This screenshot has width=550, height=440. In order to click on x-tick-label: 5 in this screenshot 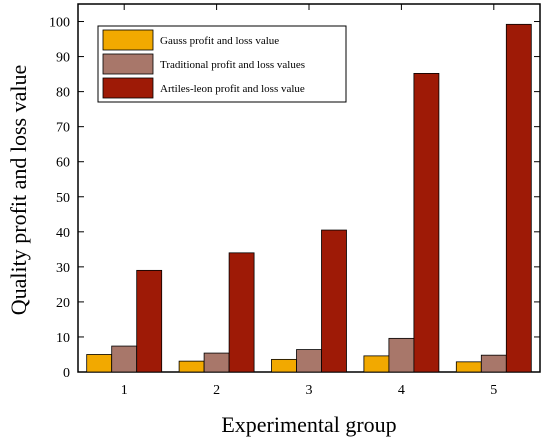, I will do `click(493, 390)`.